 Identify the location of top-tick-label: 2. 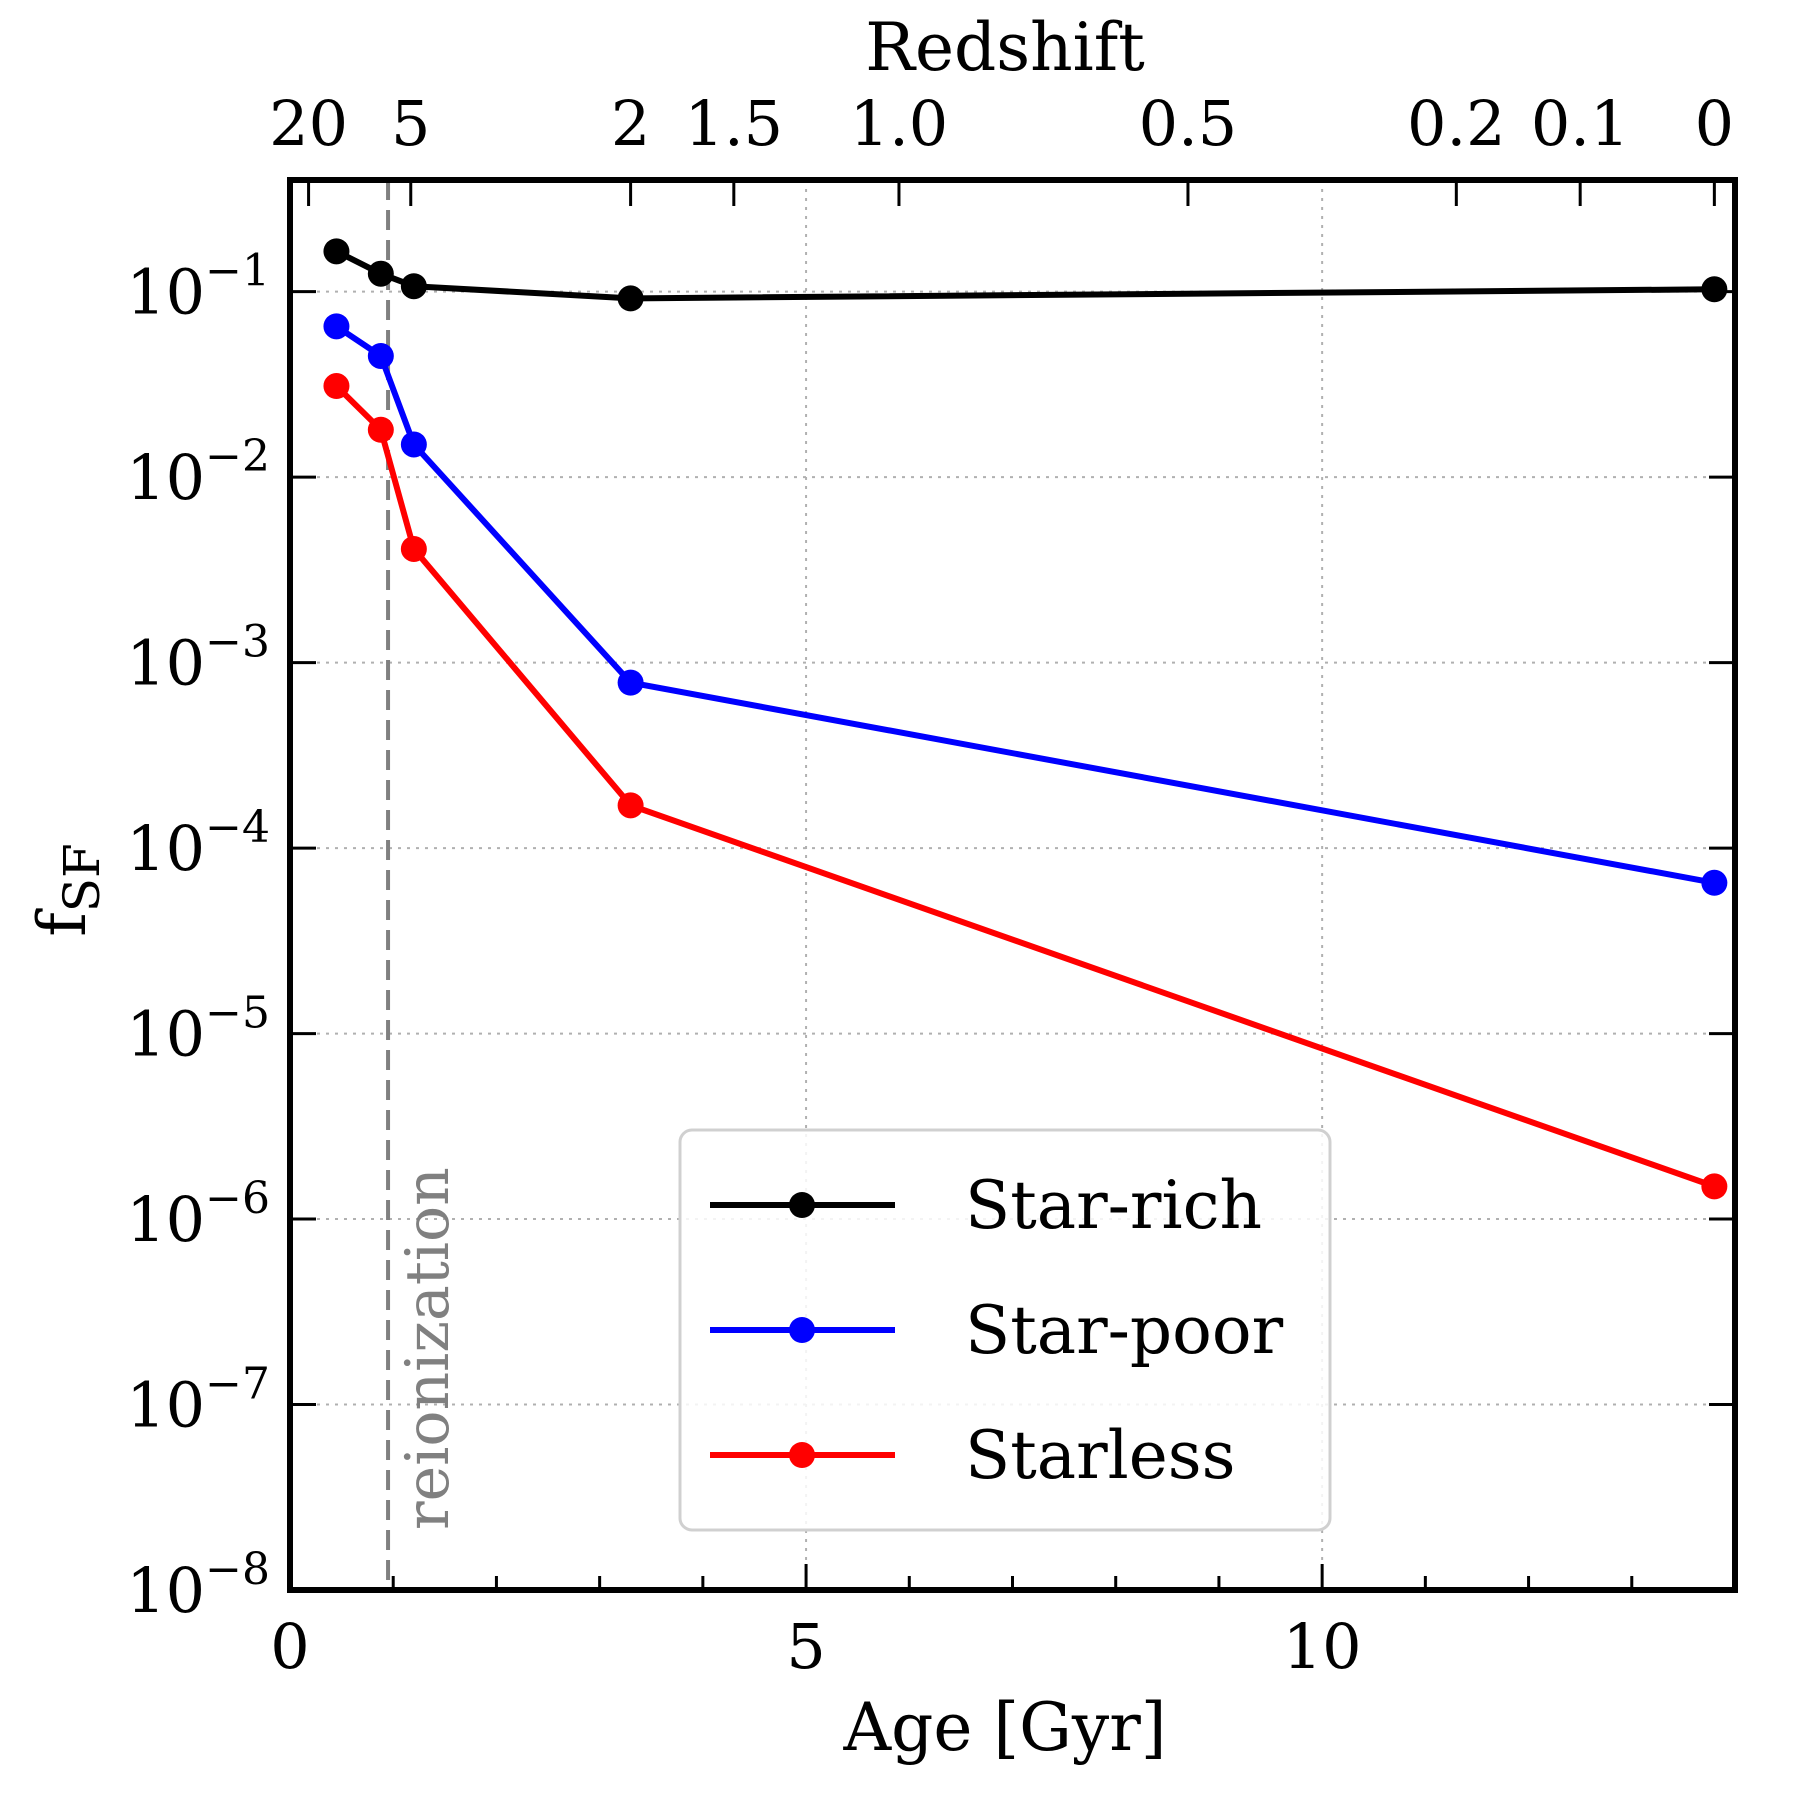
(630, 123).